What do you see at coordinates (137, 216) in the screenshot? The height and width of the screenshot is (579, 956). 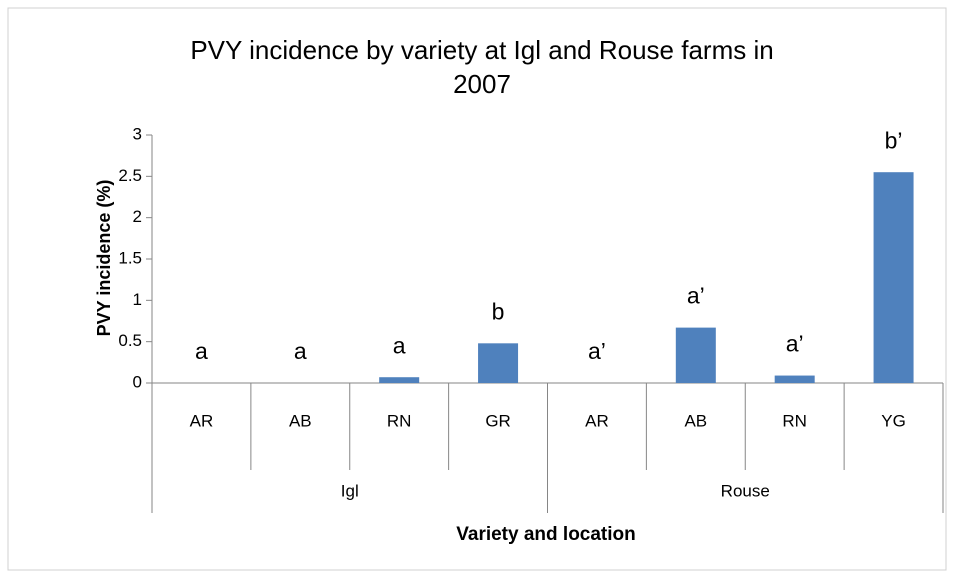 I see `y-tick-label: 2` at bounding box center [137, 216].